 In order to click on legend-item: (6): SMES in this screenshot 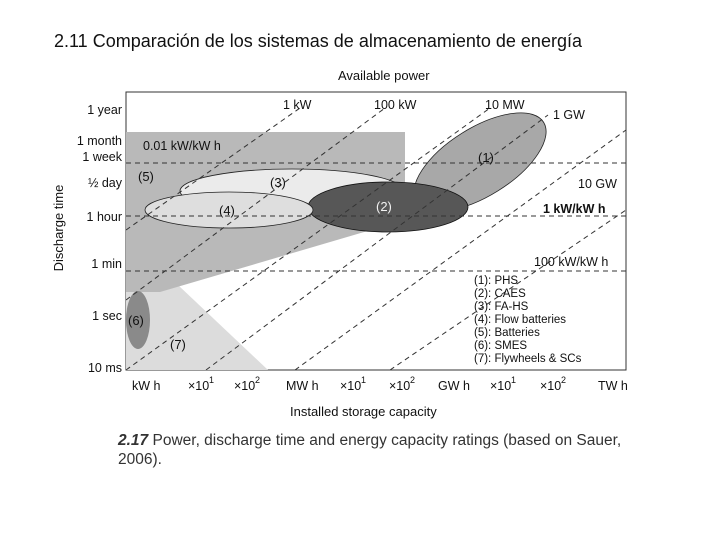, I will do `click(500, 346)`.